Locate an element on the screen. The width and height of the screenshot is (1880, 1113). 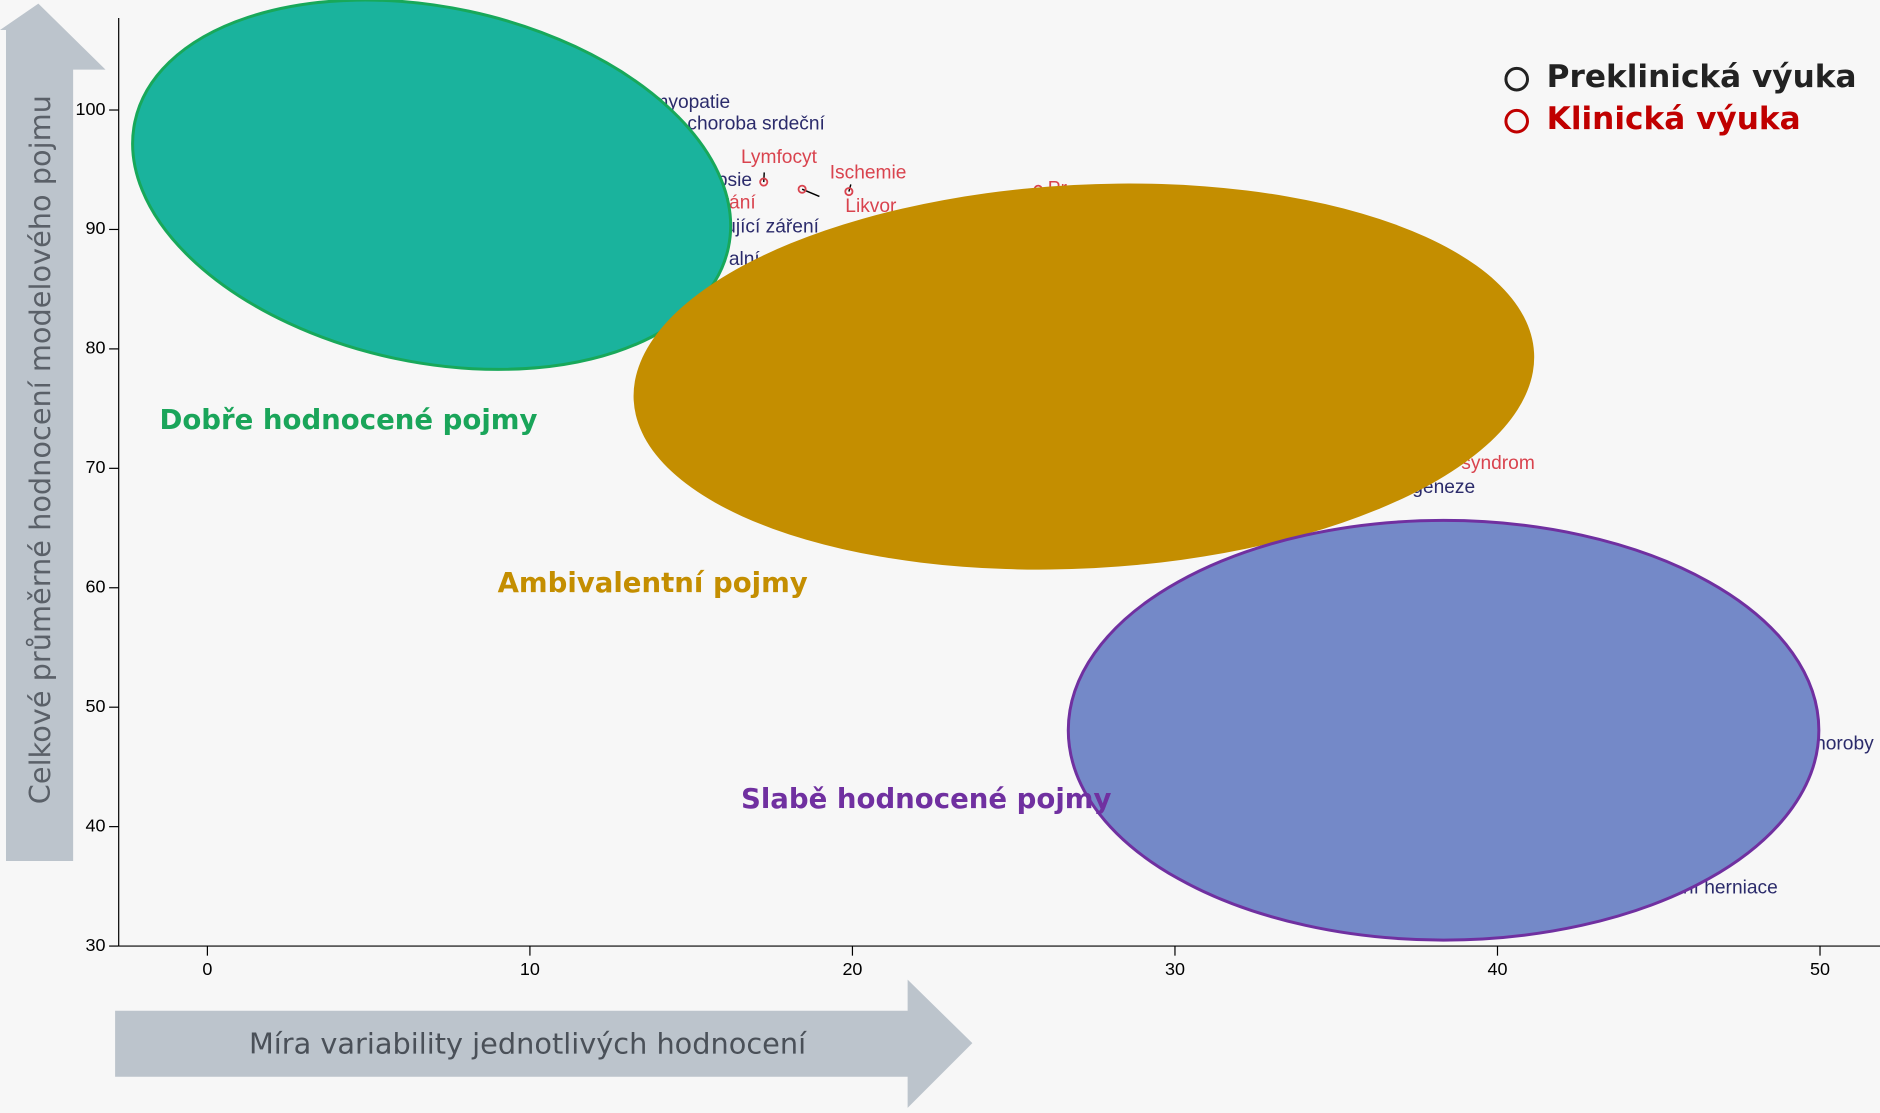
y-tick-label: 90 is located at coordinates (96, 228).